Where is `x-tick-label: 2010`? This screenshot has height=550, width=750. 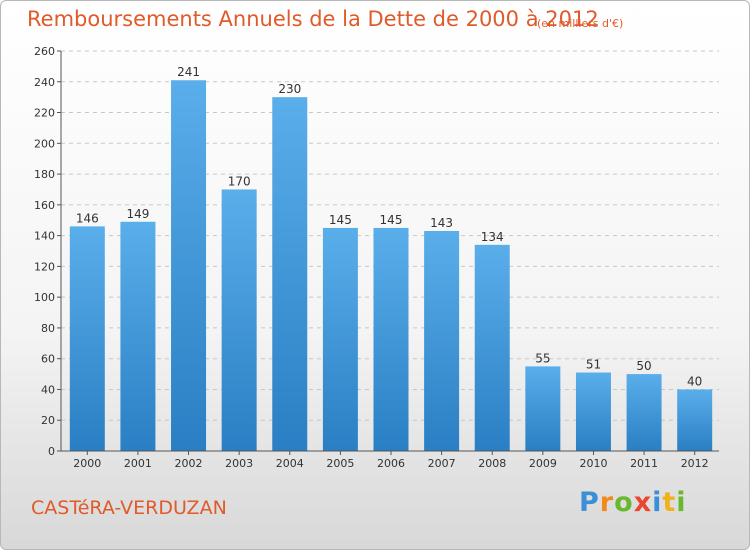 x-tick-label: 2010 is located at coordinates (593, 463).